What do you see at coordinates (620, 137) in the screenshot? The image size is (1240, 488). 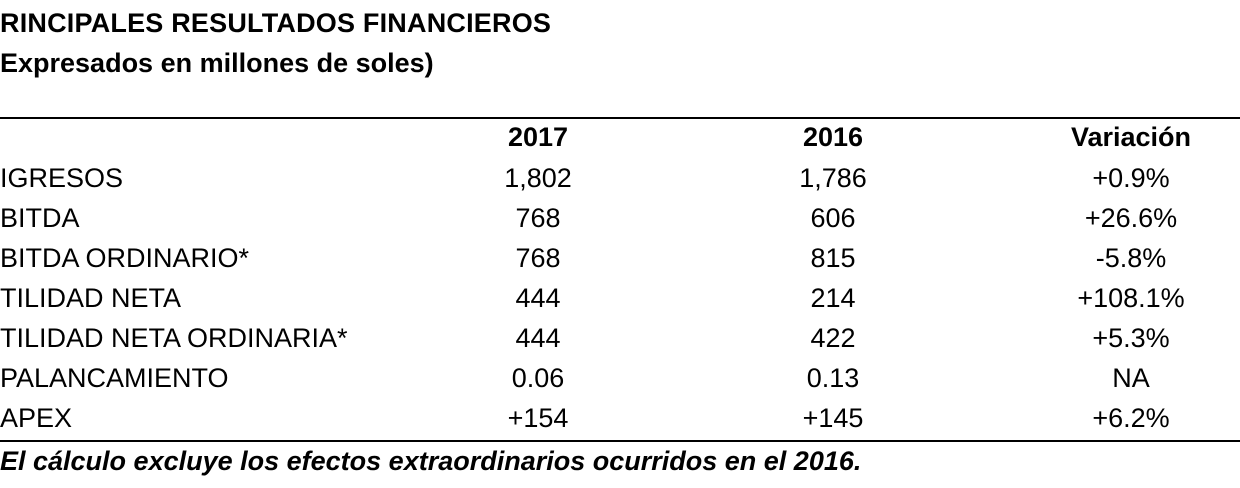 I see `table-header-row: 2017 2016 Variación` at bounding box center [620, 137].